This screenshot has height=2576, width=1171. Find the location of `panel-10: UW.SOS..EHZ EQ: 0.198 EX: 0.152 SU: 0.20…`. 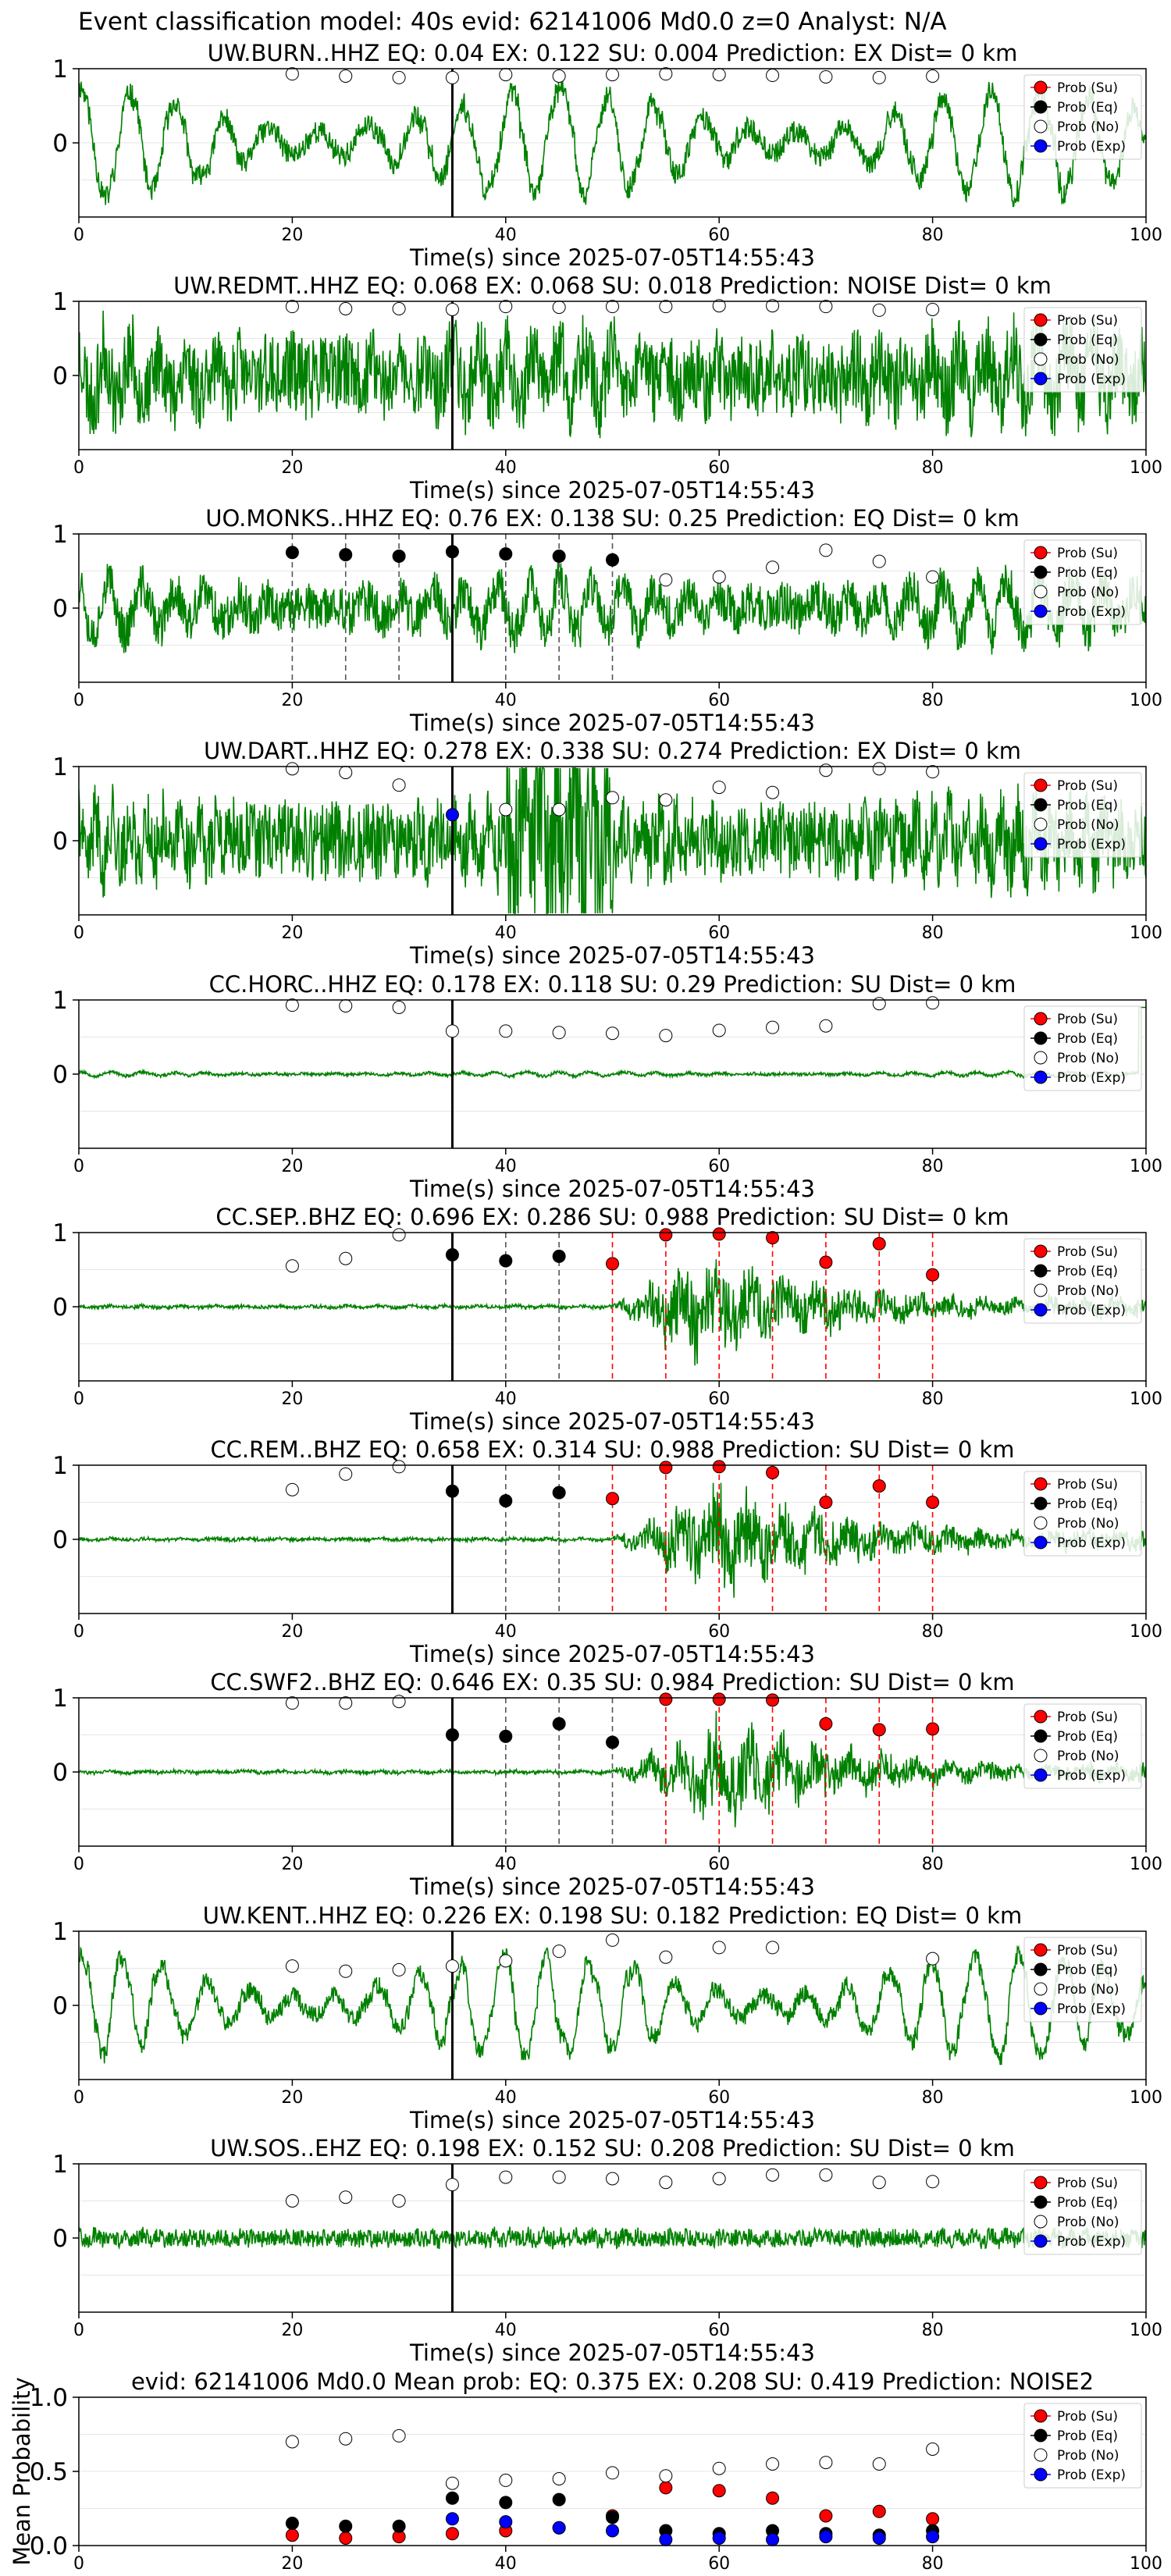

panel-10: UW.SOS..EHZ EQ: 0.198 EX: 0.152 SU: 0.20… is located at coordinates (607, 2250).